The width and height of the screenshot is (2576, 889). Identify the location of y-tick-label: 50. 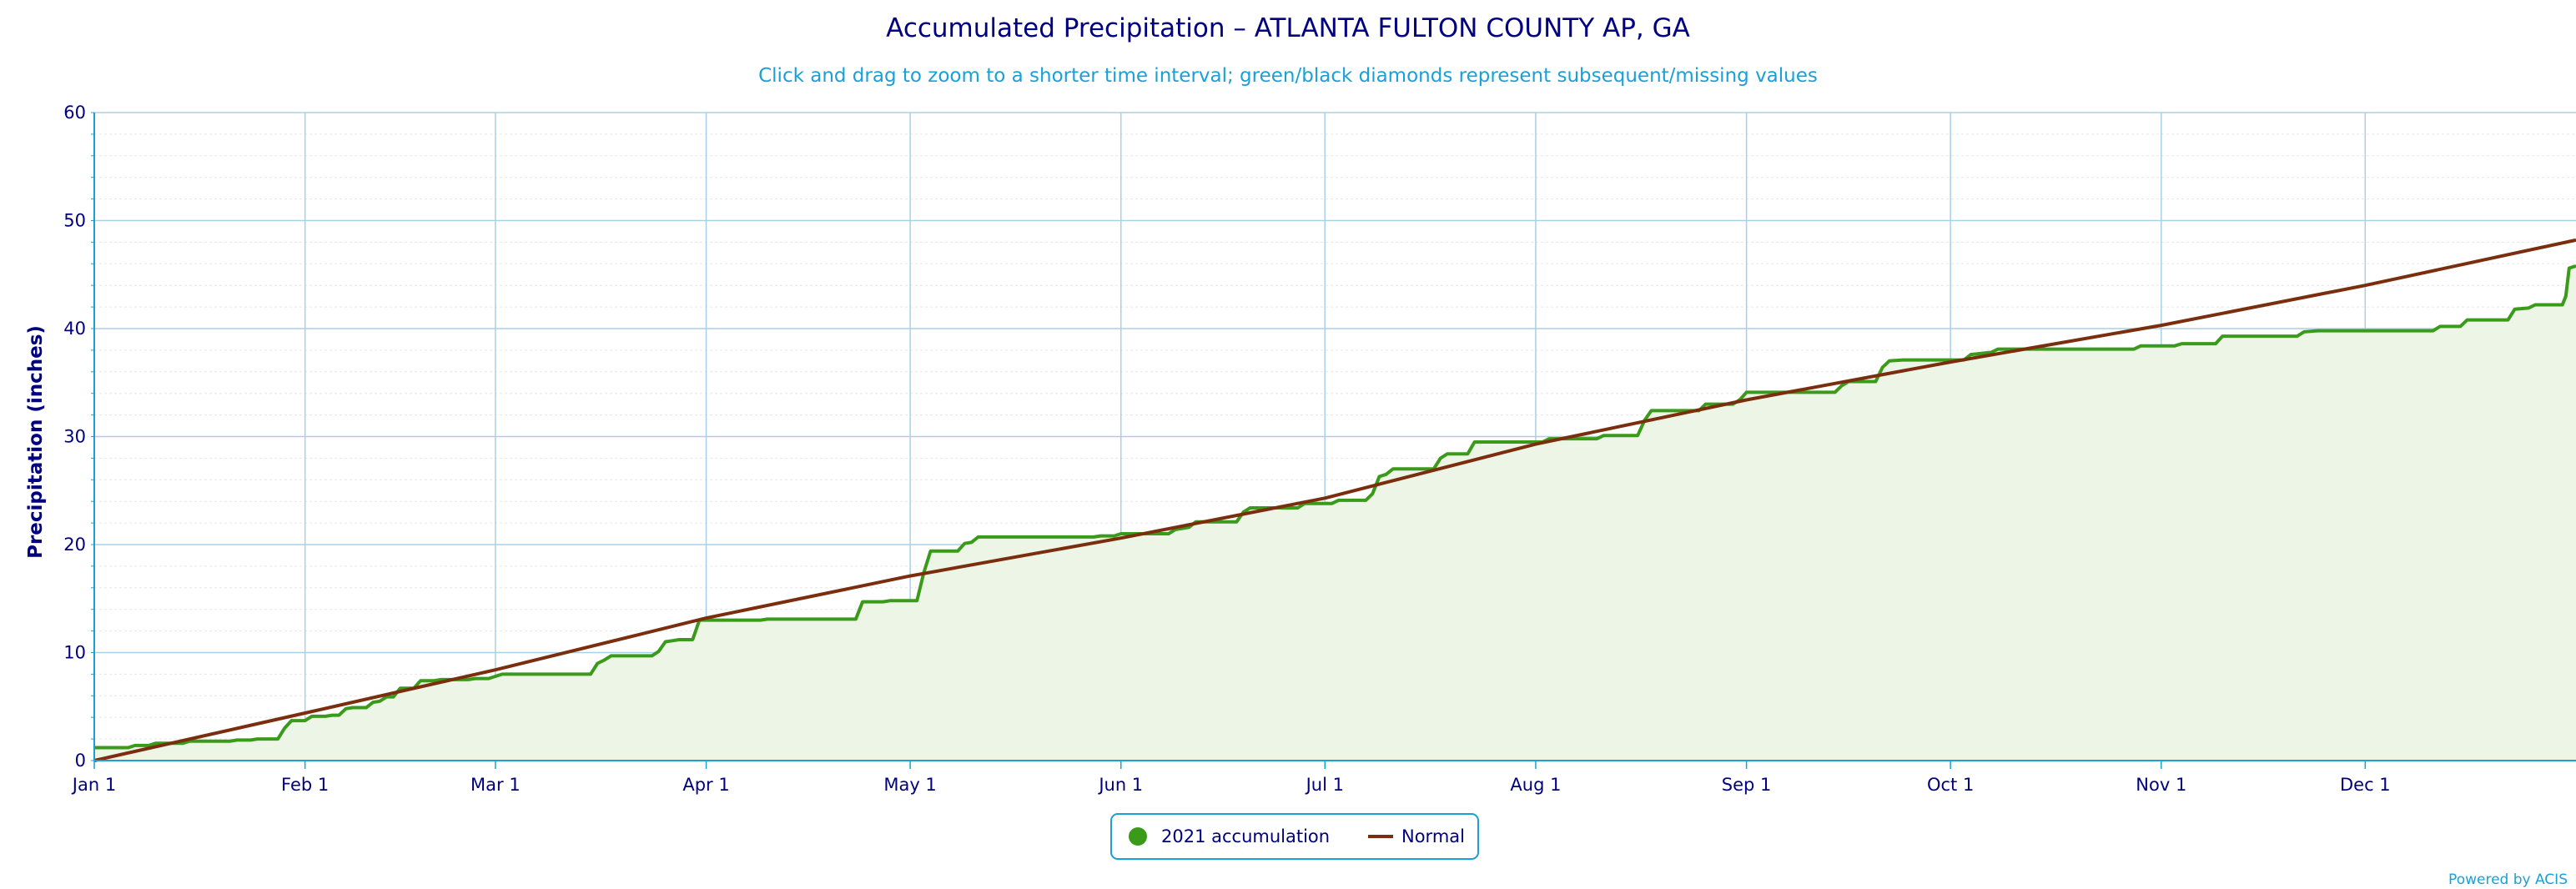
(74, 221).